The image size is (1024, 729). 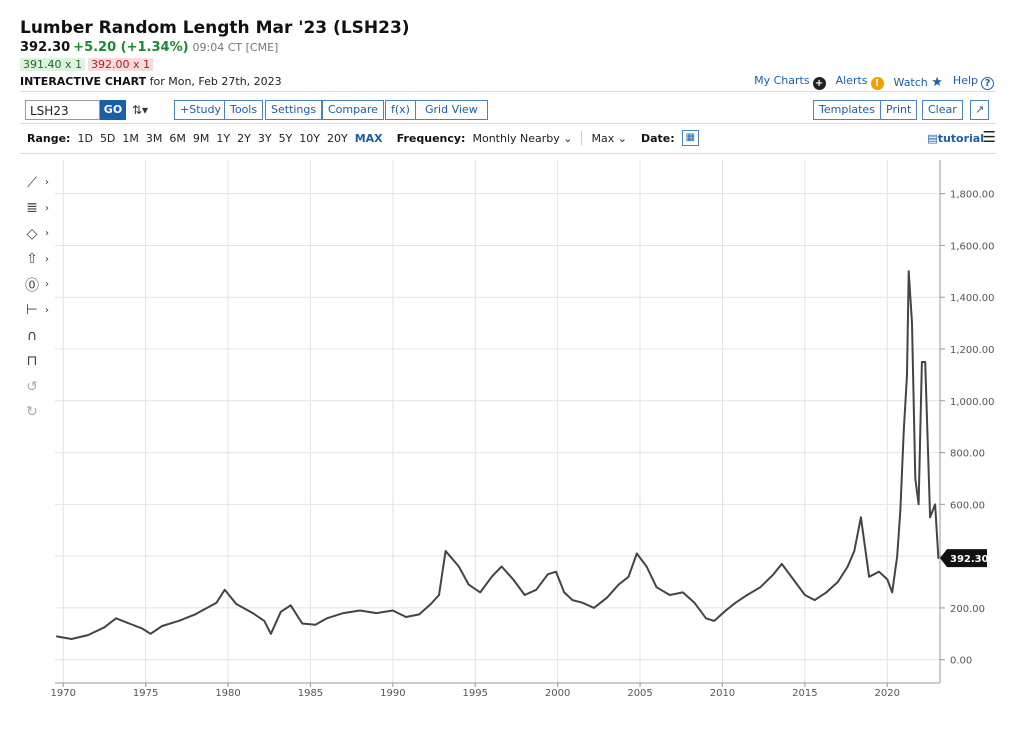 What do you see at coordinates (83, 81) in the screenshot?
I see `chart-label: INTERACTIVE CHART` at bounding box center [83, 81].